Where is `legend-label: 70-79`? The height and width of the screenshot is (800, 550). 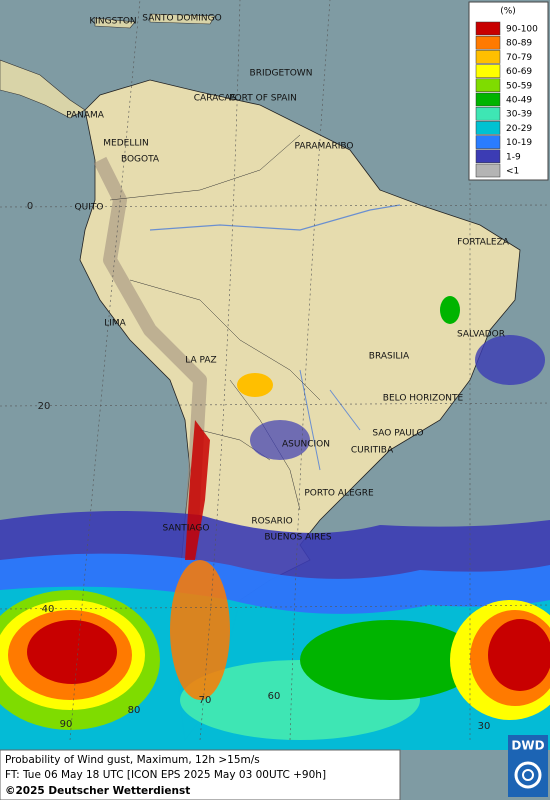 legend-label: 70-79 is located at coordinates (519, 58).